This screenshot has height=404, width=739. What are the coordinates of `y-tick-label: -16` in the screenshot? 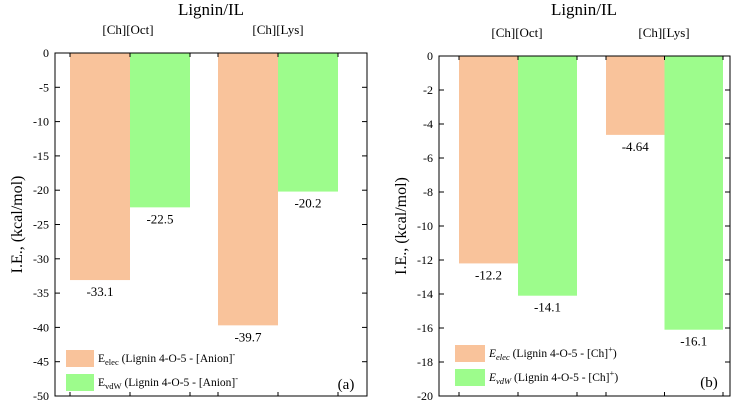 It's located at (425, 328).